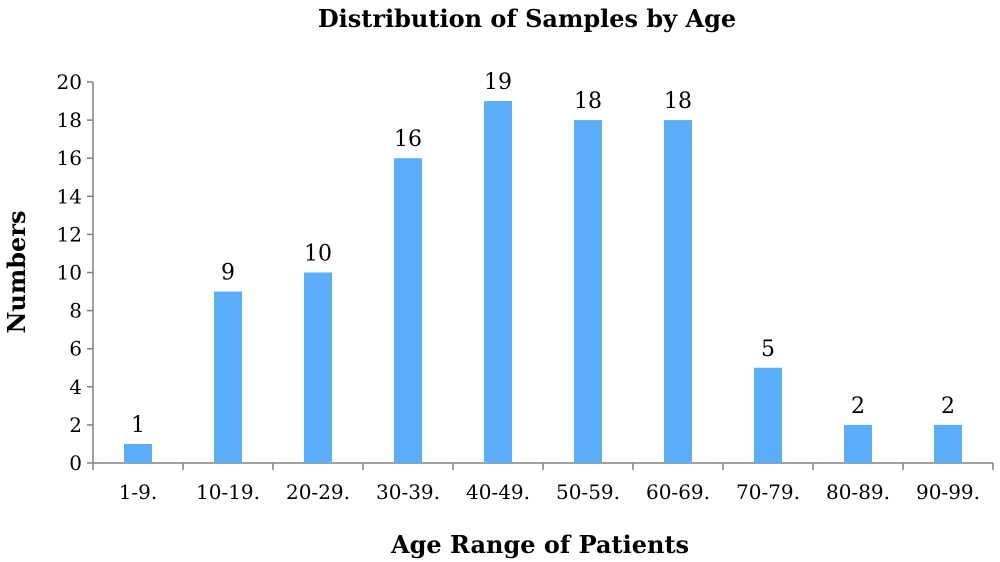 This screenshot has height=562, width=1000. Describe the element at coordinates (539, 544) in the screenshot. I see `x-axis-label: Age Range of Patients` at that location.